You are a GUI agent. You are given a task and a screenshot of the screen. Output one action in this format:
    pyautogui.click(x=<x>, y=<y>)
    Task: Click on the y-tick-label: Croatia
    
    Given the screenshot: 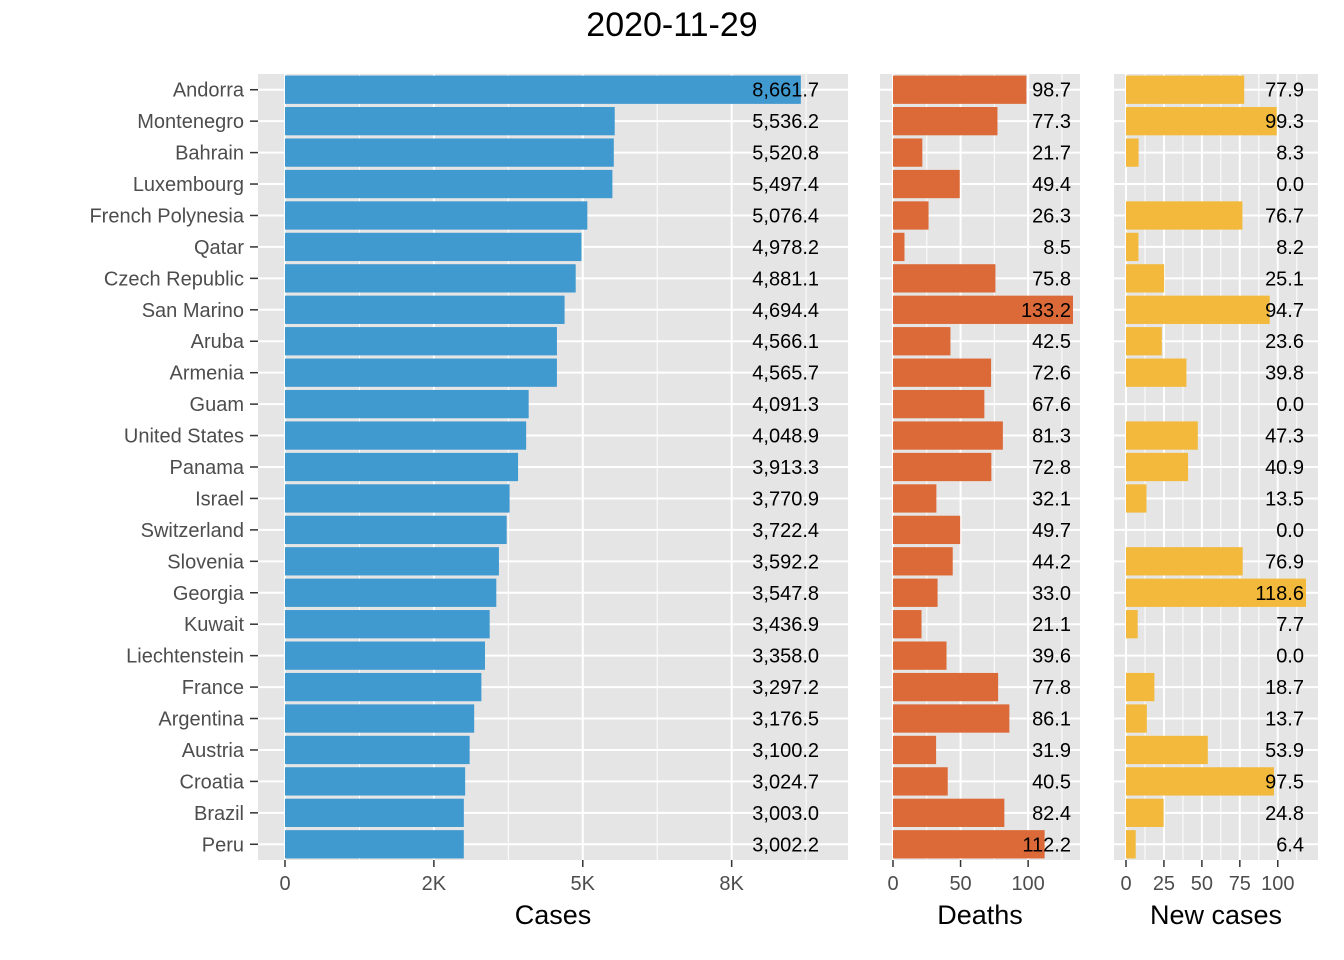 What is the action you would take?
    pyautogui.click(x=212, y=782)
    